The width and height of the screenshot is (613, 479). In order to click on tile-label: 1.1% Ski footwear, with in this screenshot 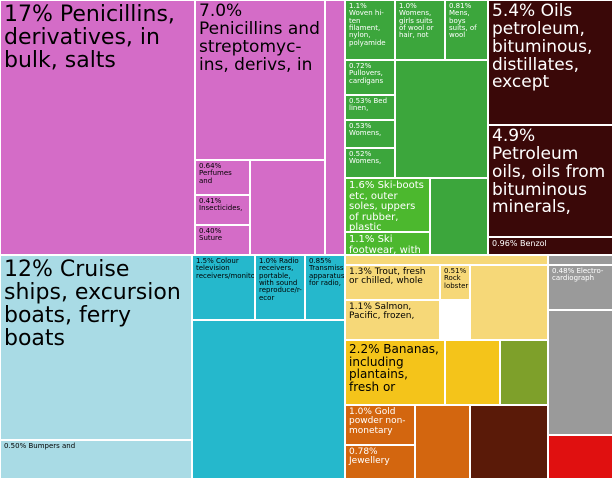, I will do `click(385, 244)`.